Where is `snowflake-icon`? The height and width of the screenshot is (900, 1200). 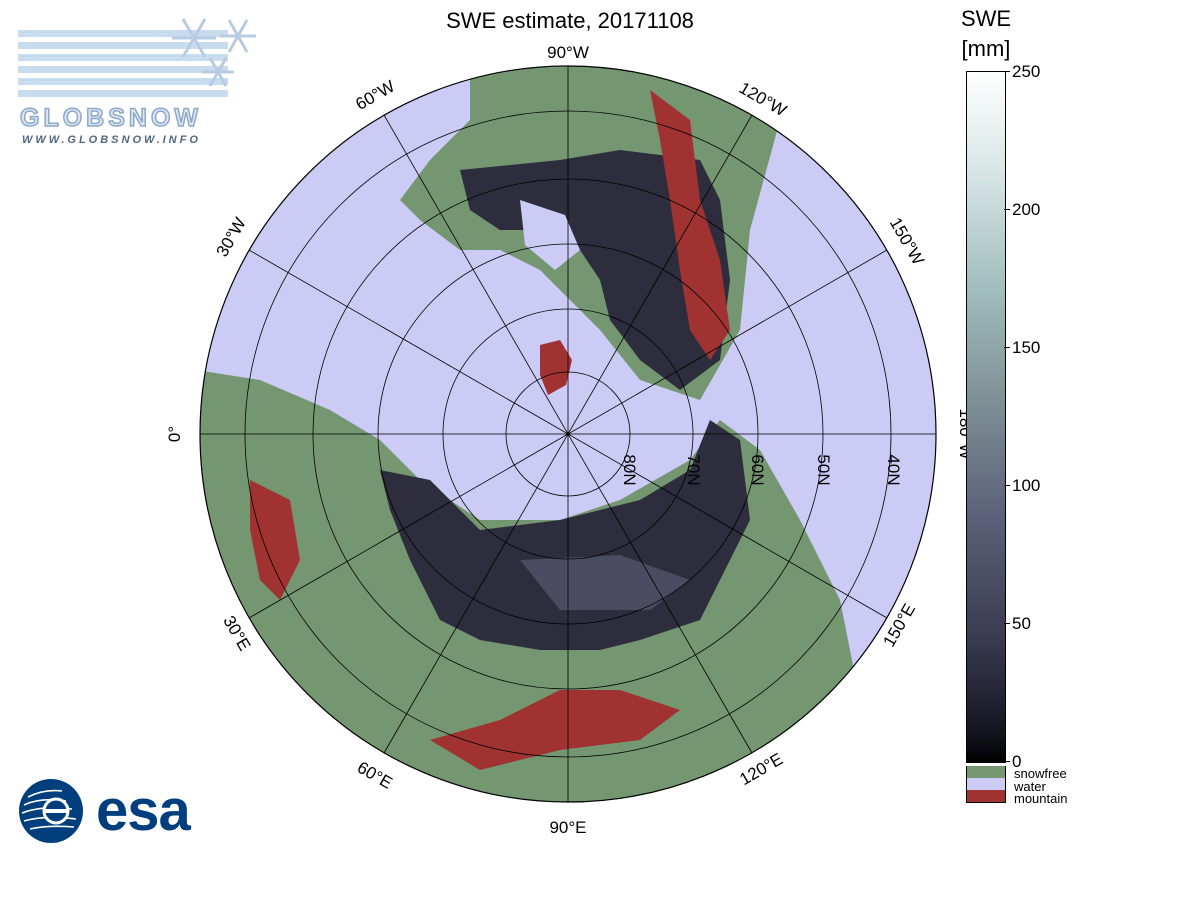
snowflake-icon is located at coordinates (214, 52).